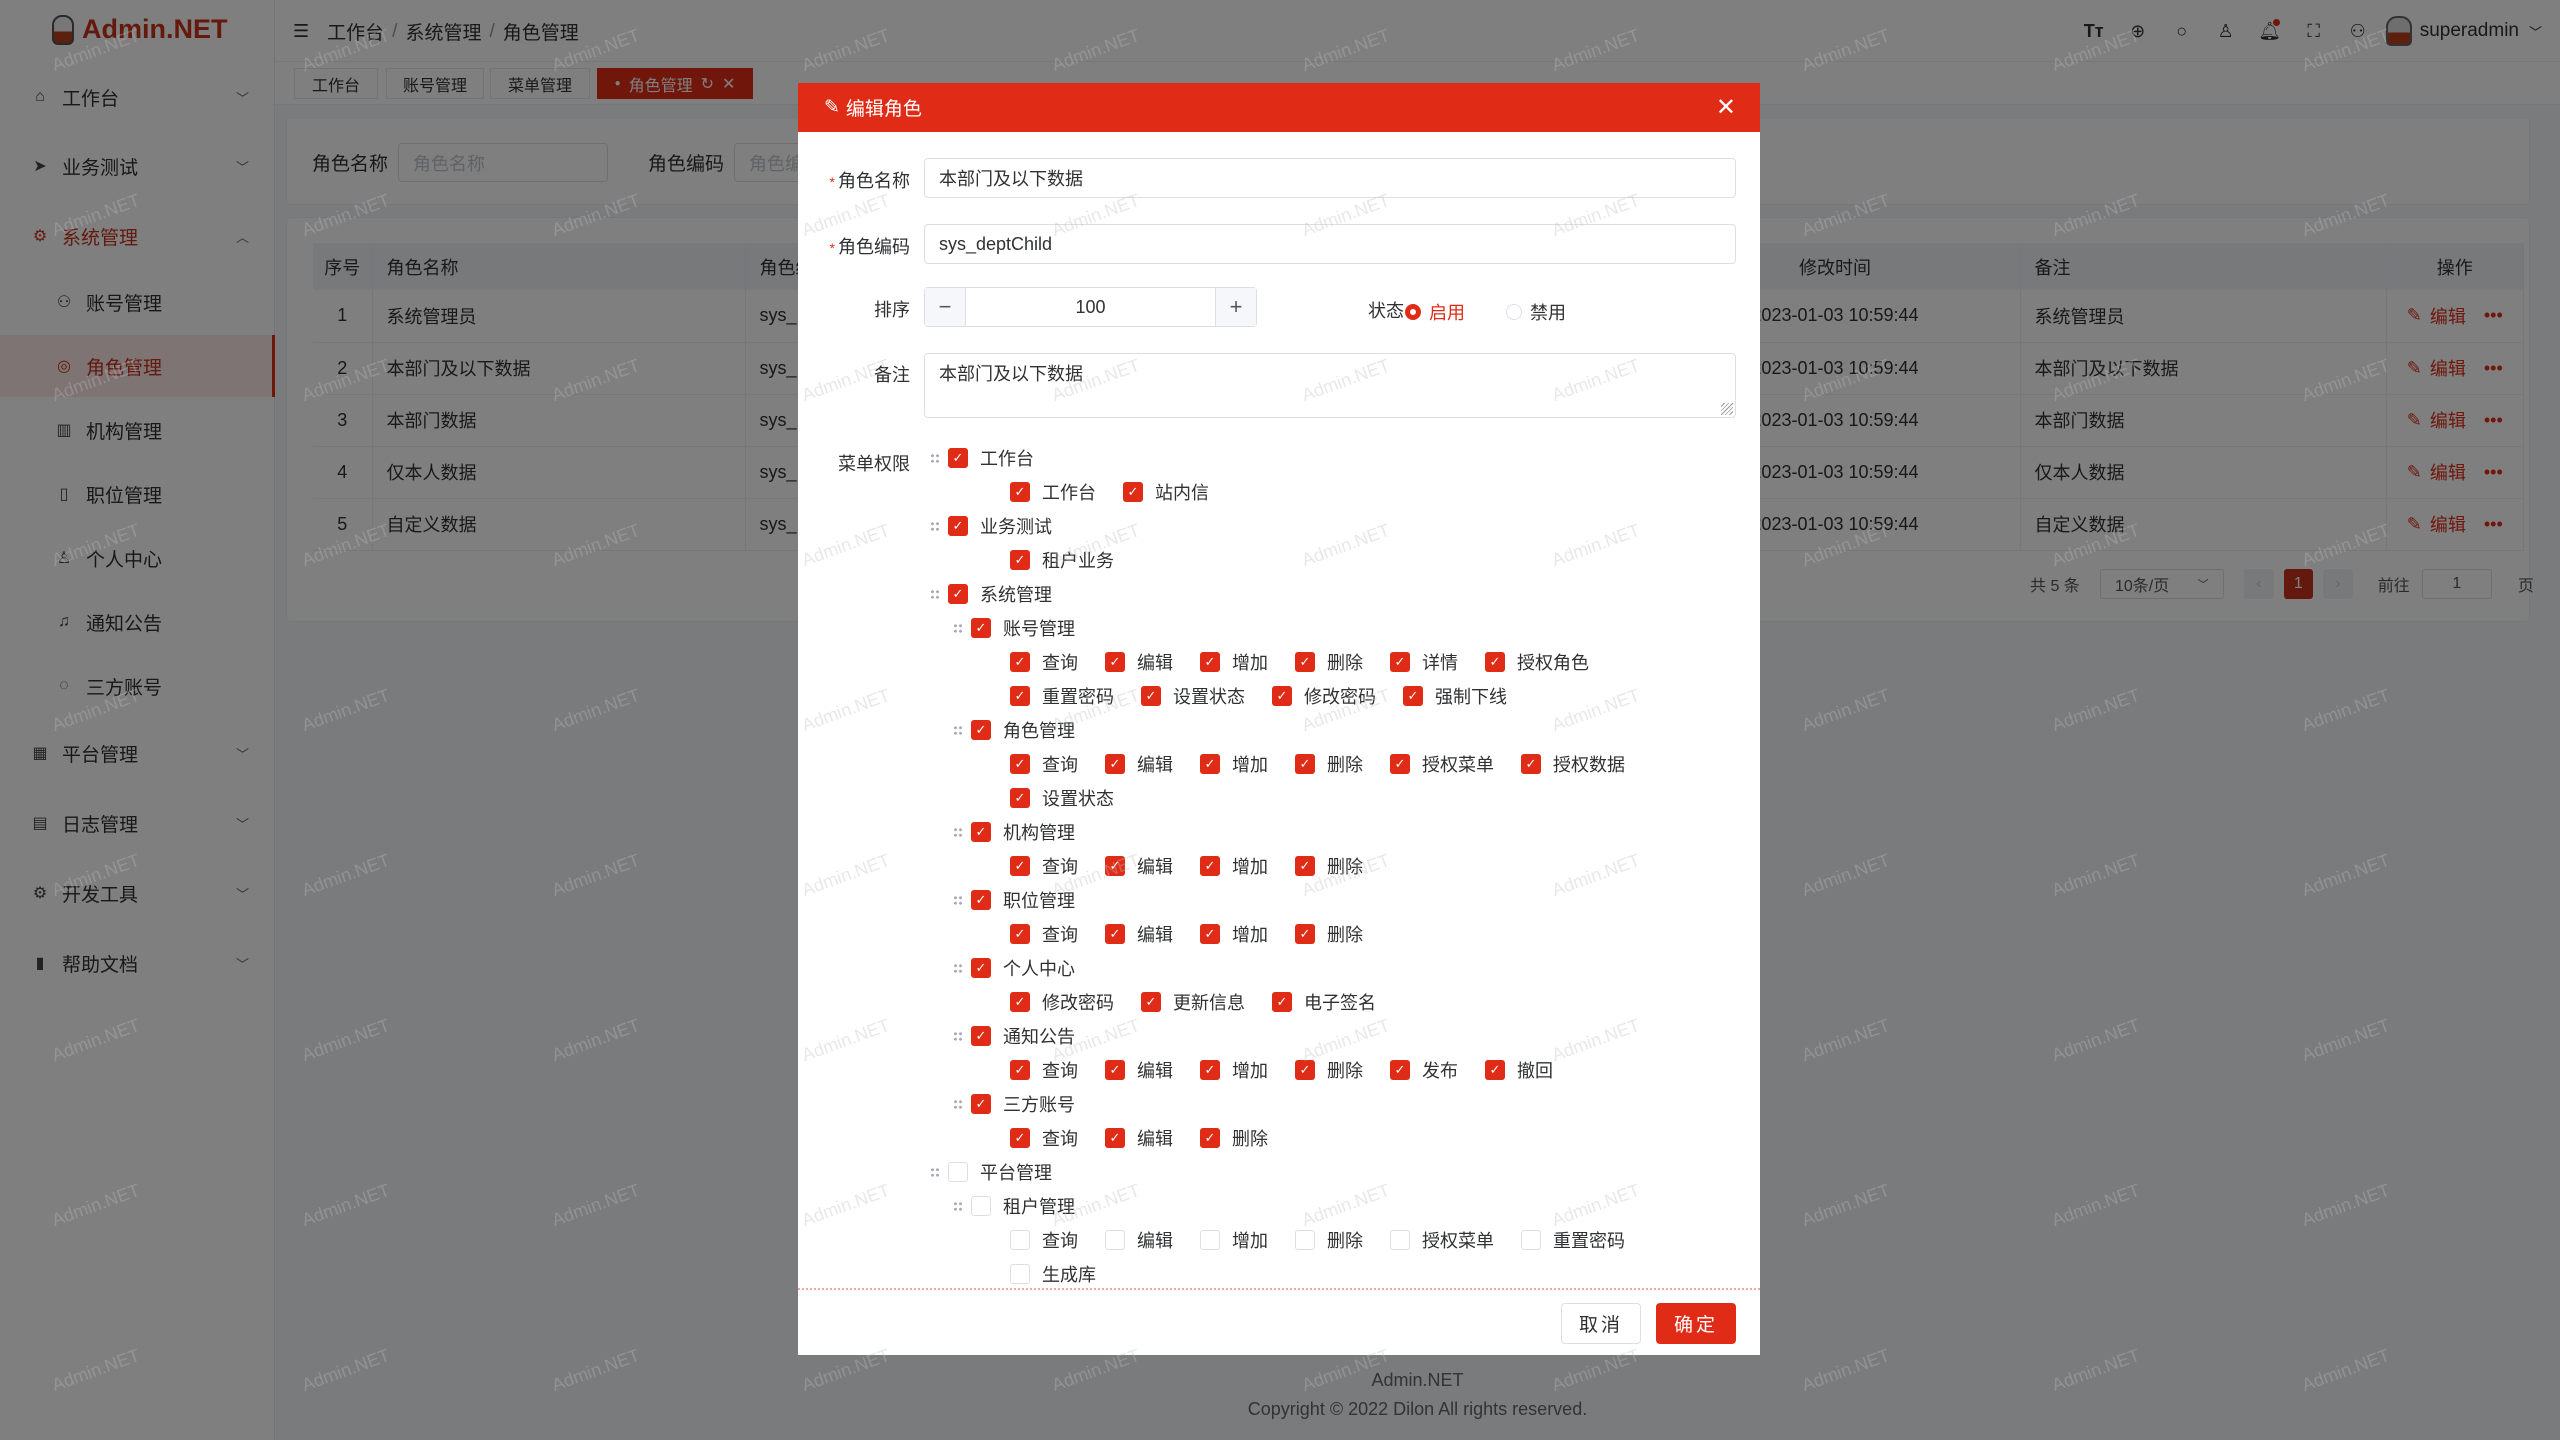 The height and width of the screenshot is (1440, 2560). What do you see at coordinates (1335, 458) in the screenshot?
I see `tree-node: ✓ 工作台` at bounding box center [1335, 458].